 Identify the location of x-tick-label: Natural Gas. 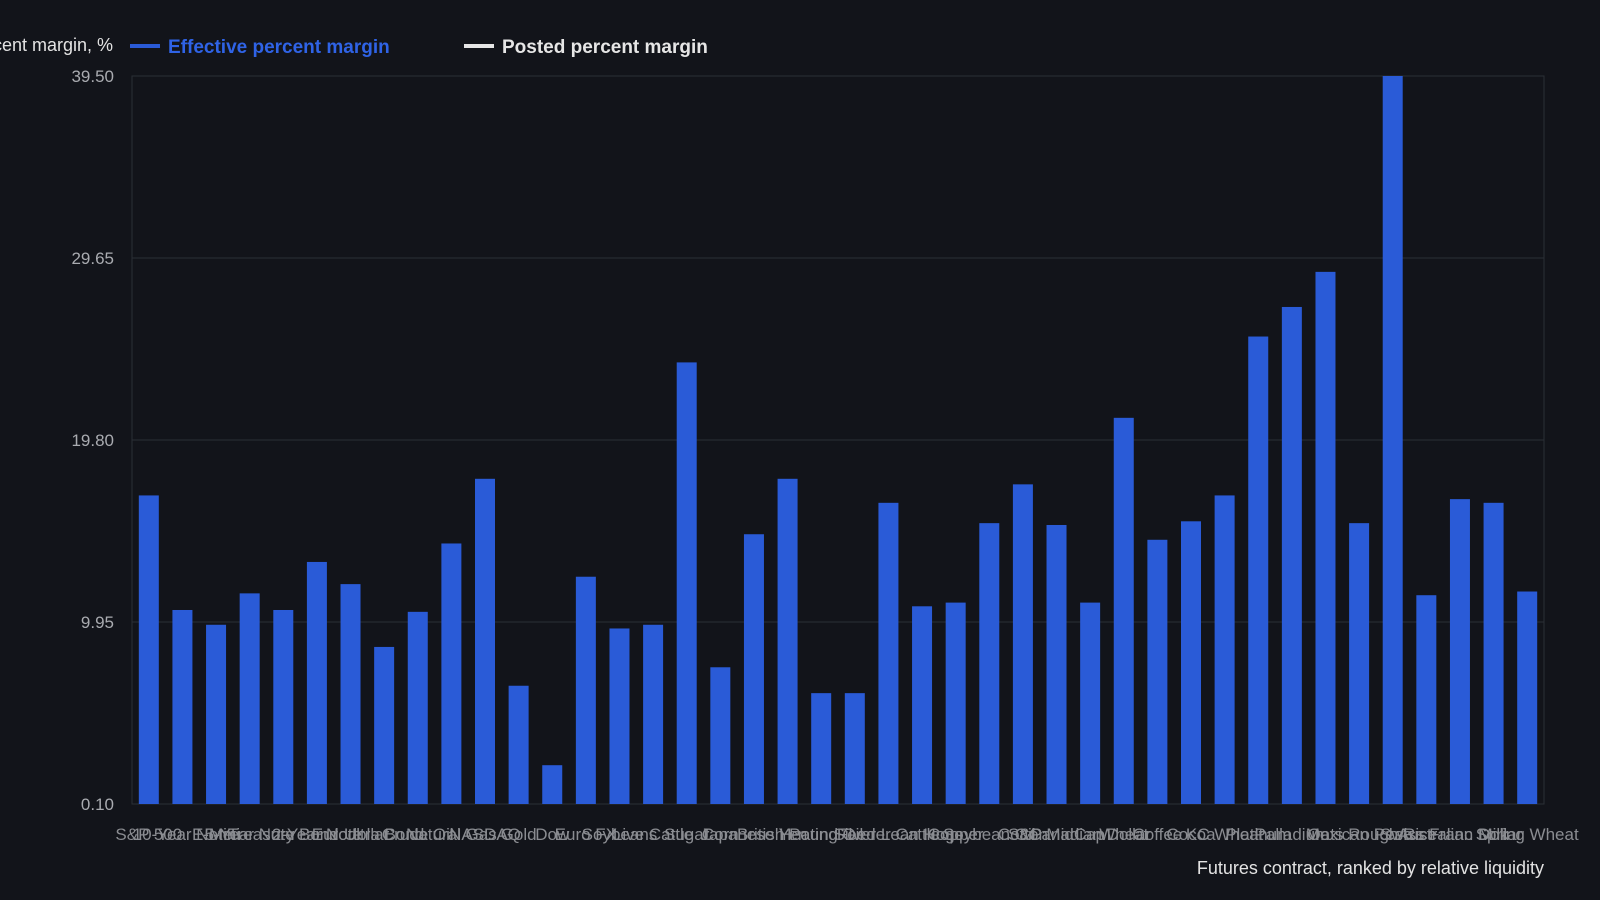
(451, 834).